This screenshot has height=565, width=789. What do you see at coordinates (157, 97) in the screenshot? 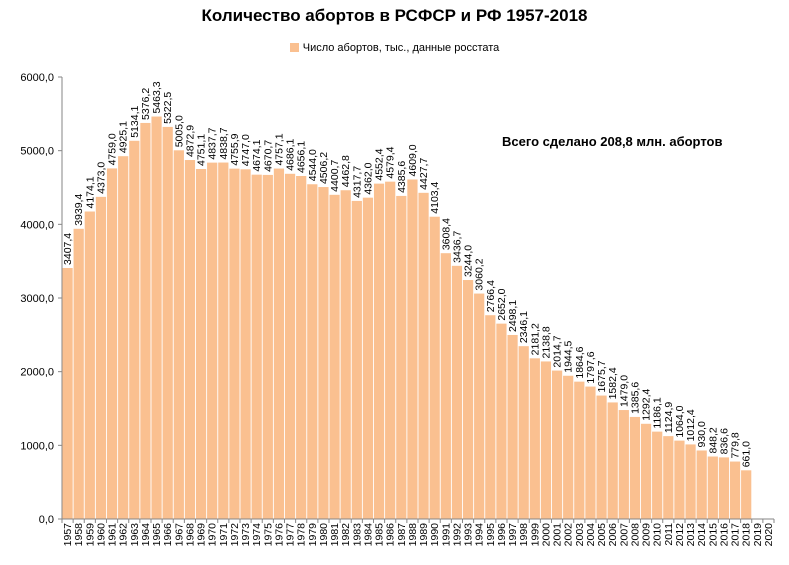
I see `data-label: 5463,3` at bounding box center [157, 97].